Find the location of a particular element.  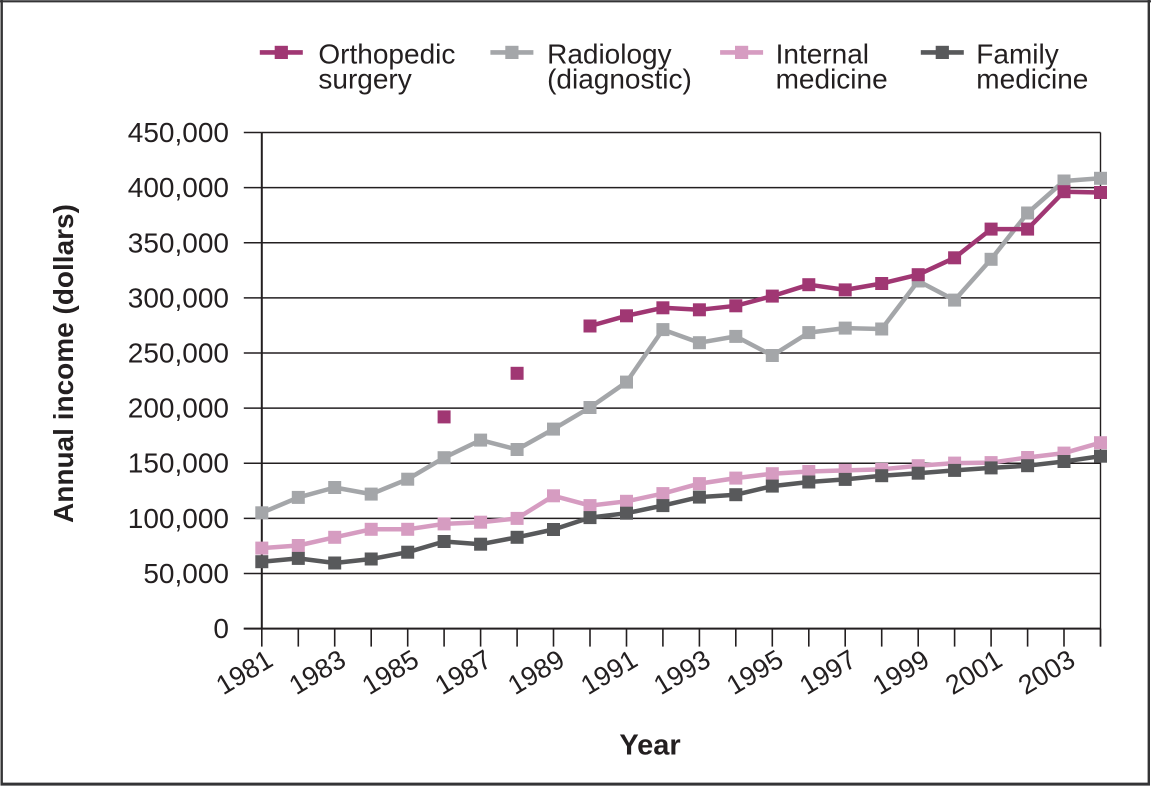

svg-text: 450,000 is located at coordinates (178, 132).